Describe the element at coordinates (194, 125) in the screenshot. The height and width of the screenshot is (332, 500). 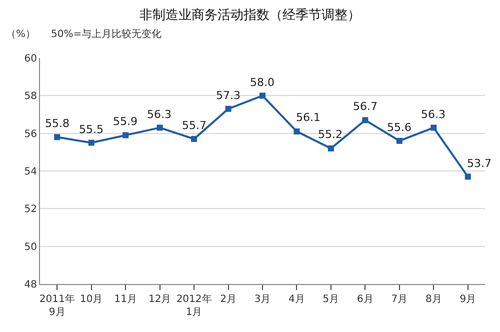
I see `text: 55.7` at that location.